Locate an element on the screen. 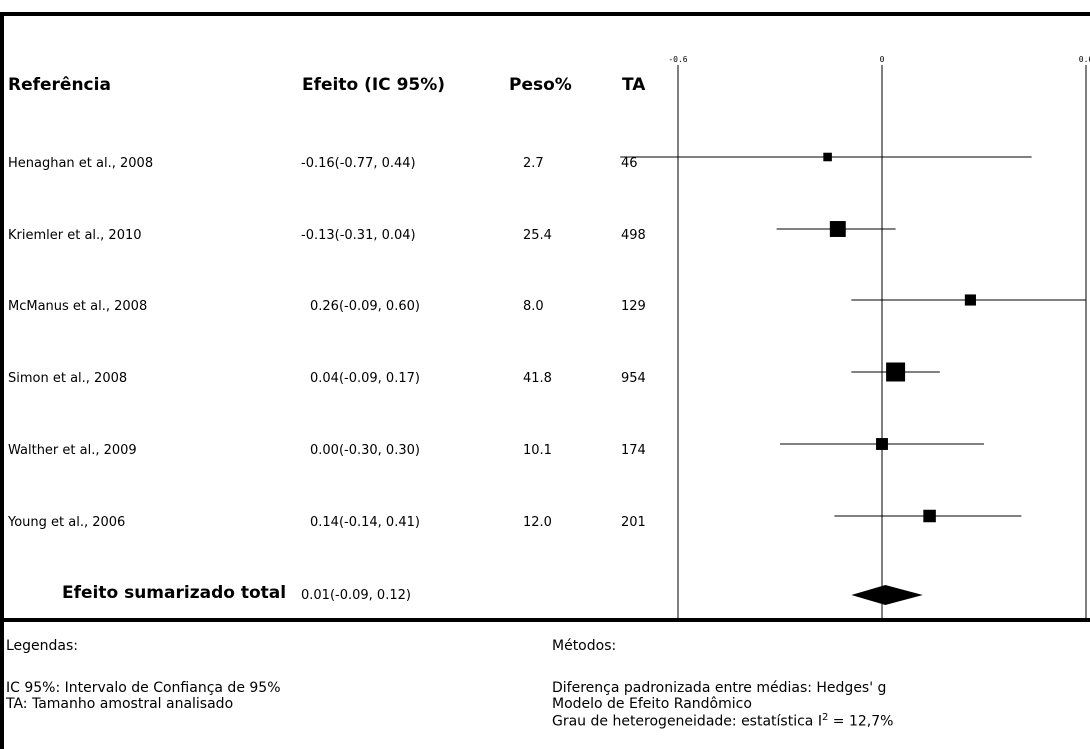 The image size is (1090, 749). row-weight: 25.4 is located at coordinates (537, 235).